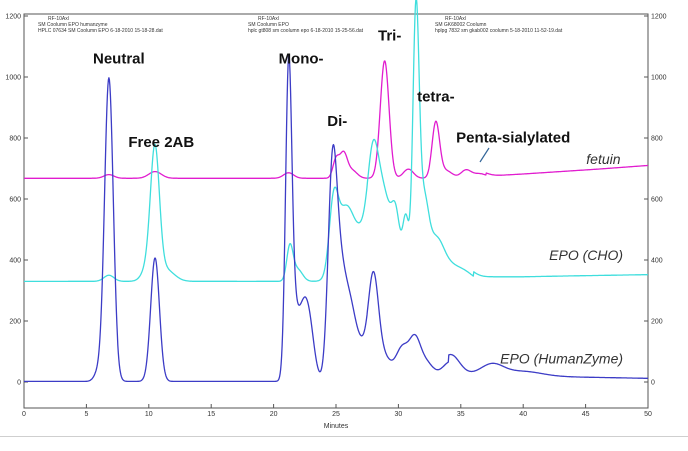  What do you see at coordinates (19, 383) in the screenshot?
I see `y-tick-label: 0` at bounding box center [19, 383].